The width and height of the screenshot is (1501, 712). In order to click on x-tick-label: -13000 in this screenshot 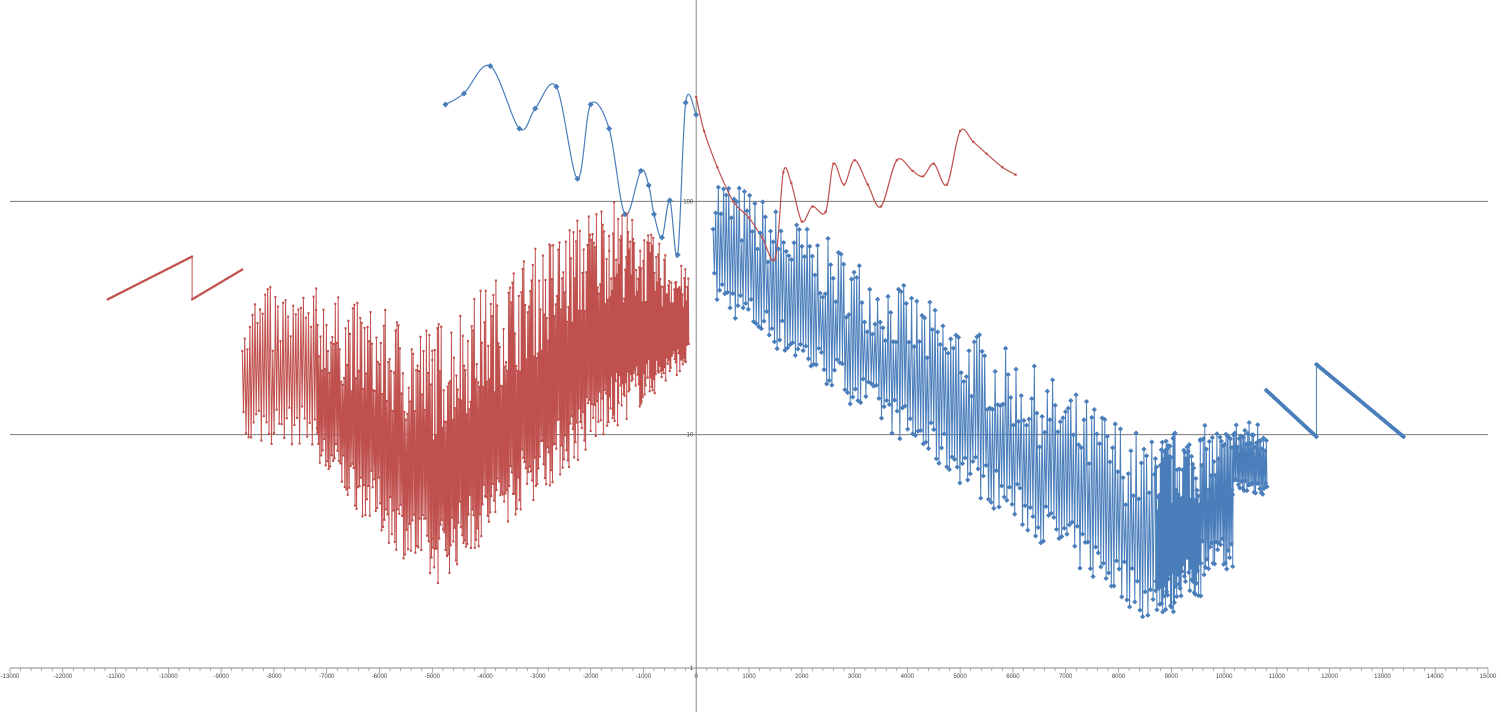, I will do `click(10, 677)`.